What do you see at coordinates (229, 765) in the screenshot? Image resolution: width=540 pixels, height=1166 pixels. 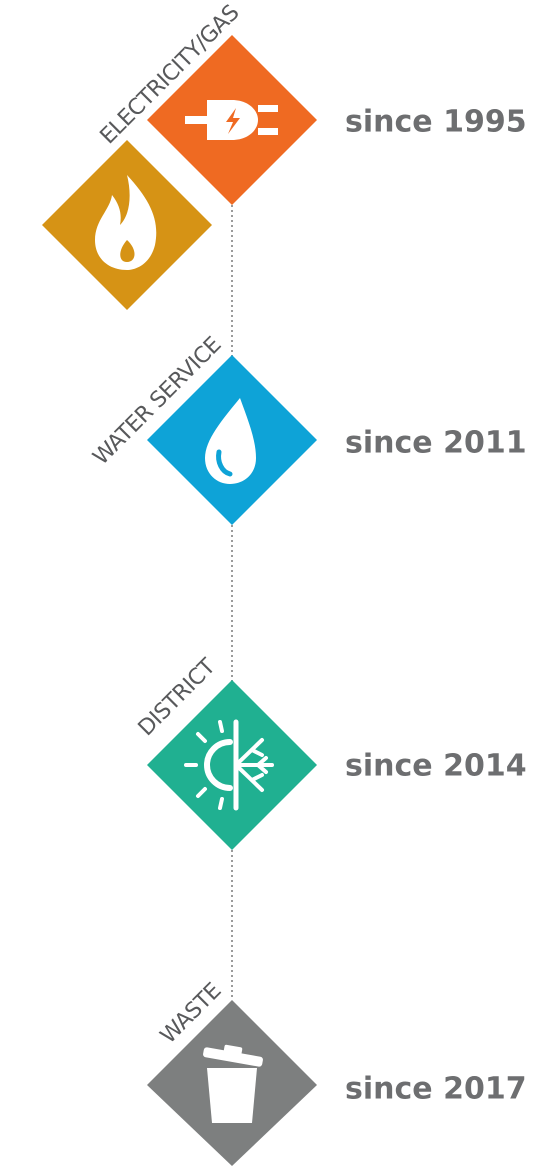 I see `climate-icon` at bounding box center [229, 765].